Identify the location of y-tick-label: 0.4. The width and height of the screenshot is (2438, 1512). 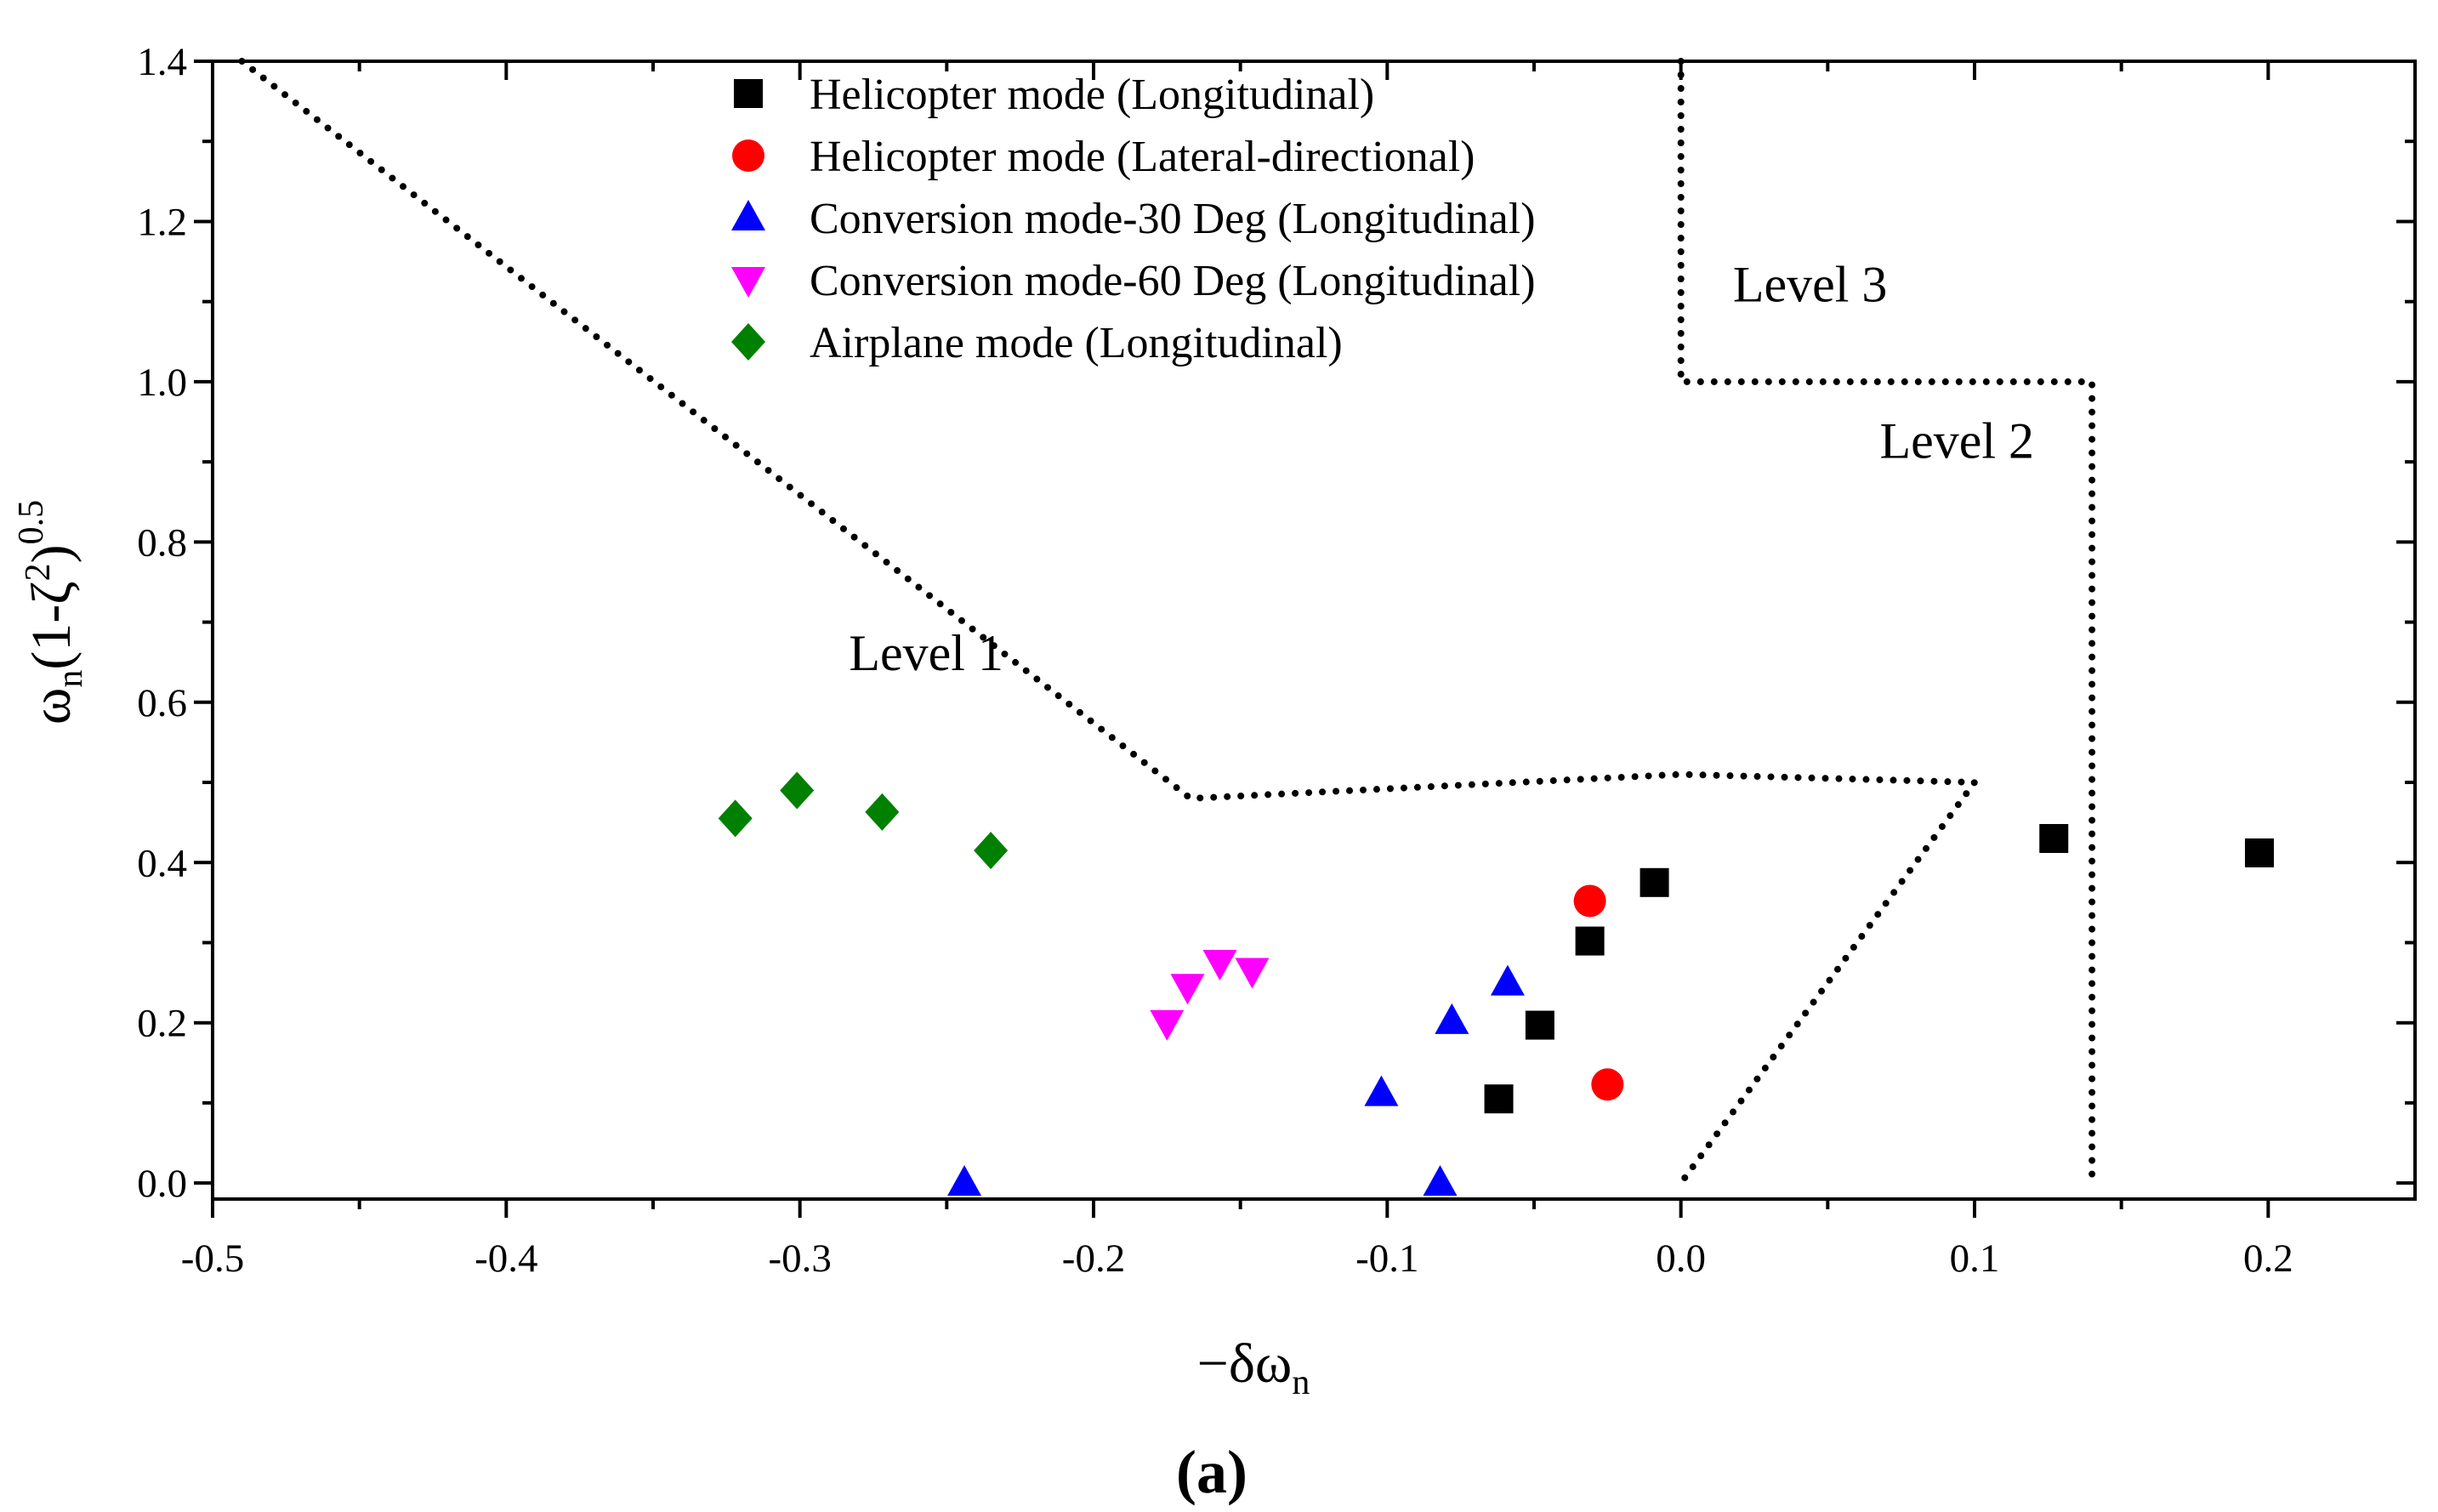
(162, 863).